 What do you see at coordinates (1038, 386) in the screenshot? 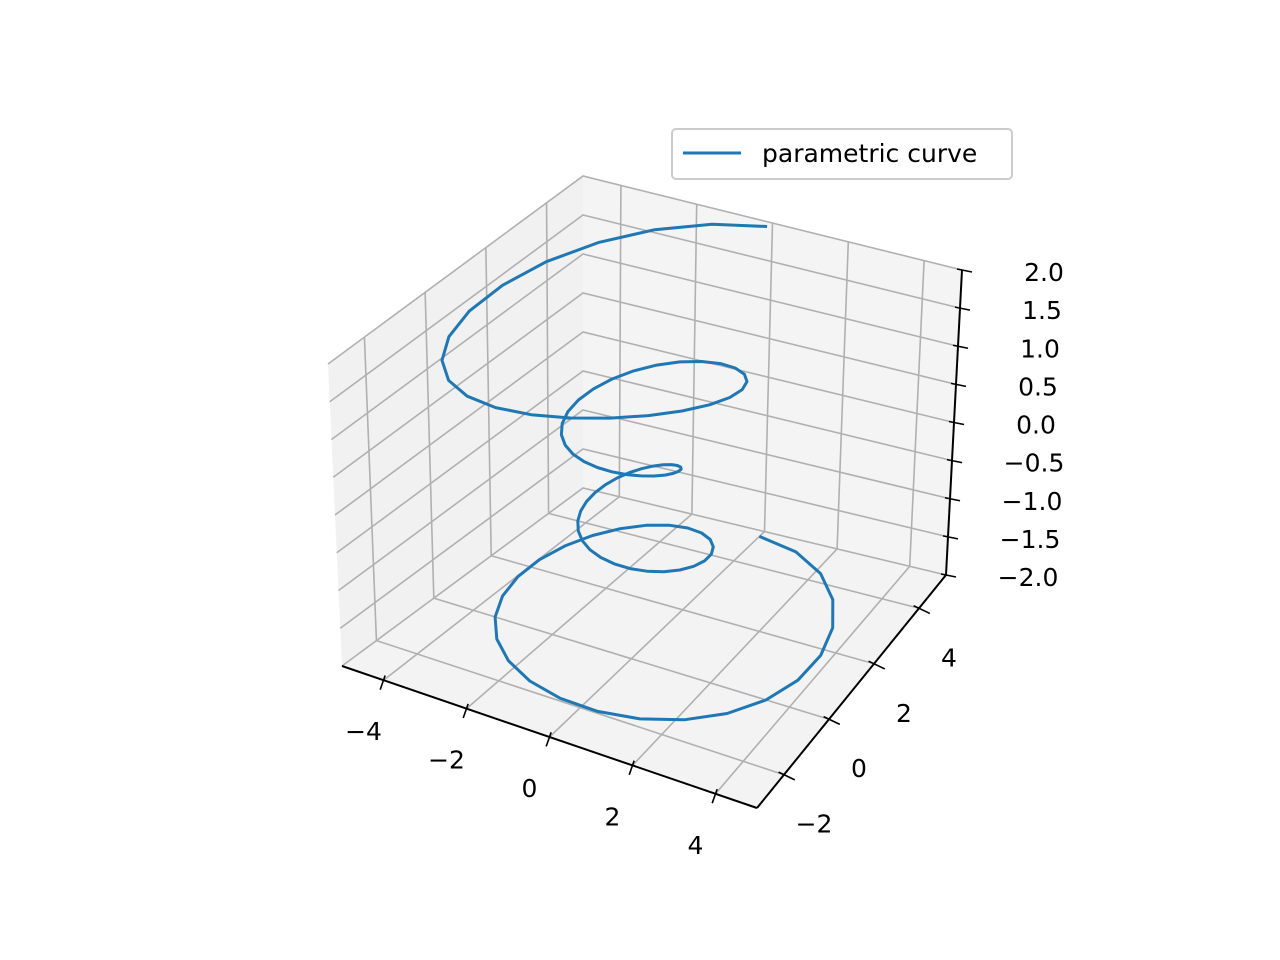
I see `z-tick-label: 0.5` at bounding box center [1038, 386].